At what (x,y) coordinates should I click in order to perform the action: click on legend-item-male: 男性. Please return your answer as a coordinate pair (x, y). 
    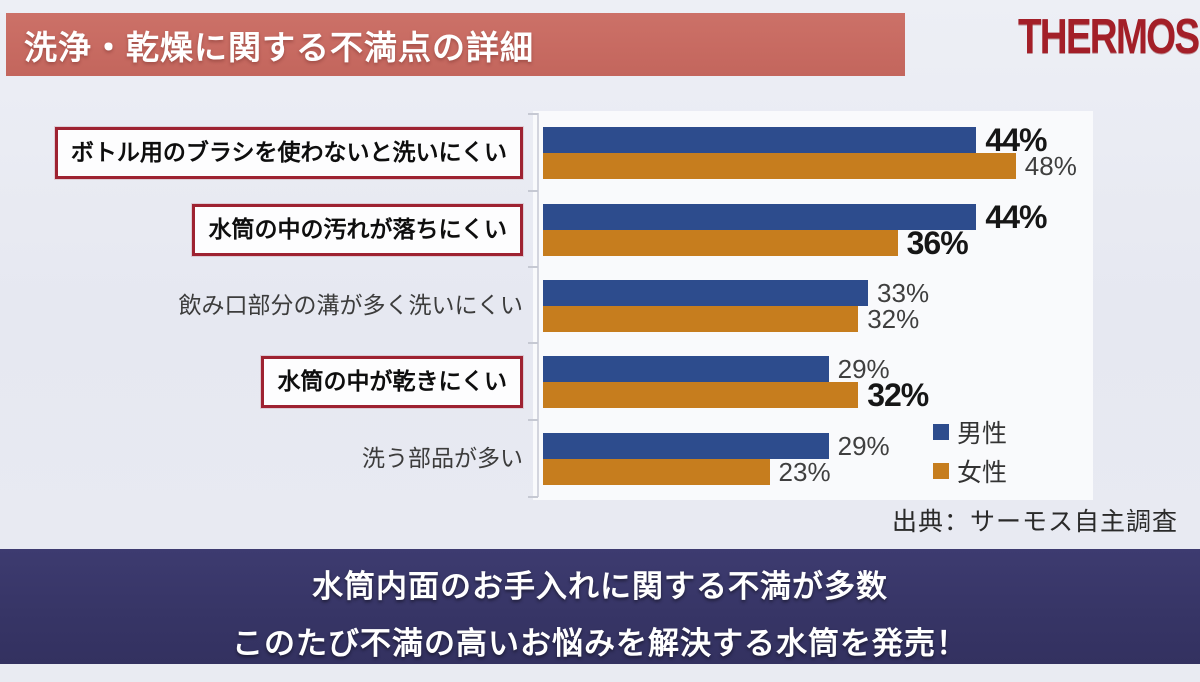
    Looking at the image, I should click on (970, 432).